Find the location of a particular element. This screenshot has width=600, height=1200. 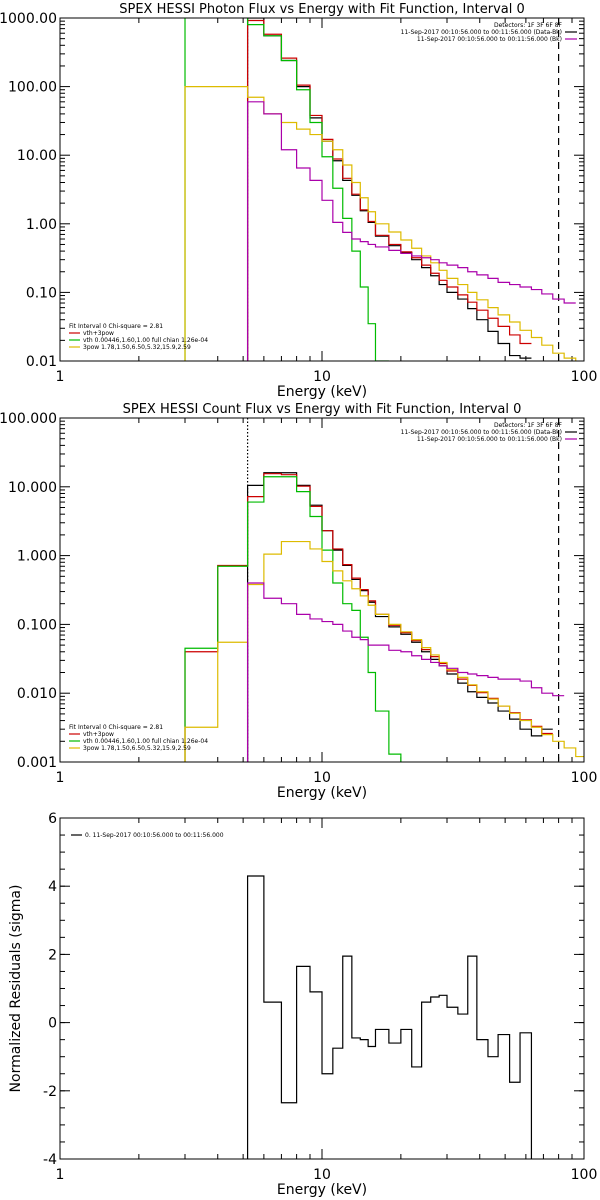

y-tick-label: 0.001 is located at coordinates (37, 763).